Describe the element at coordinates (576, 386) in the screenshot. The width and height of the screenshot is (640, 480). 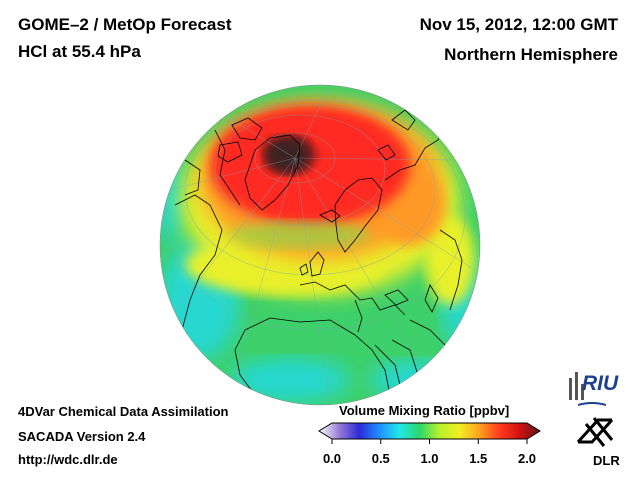
I see `riu-logo-mark-icon` at that location.